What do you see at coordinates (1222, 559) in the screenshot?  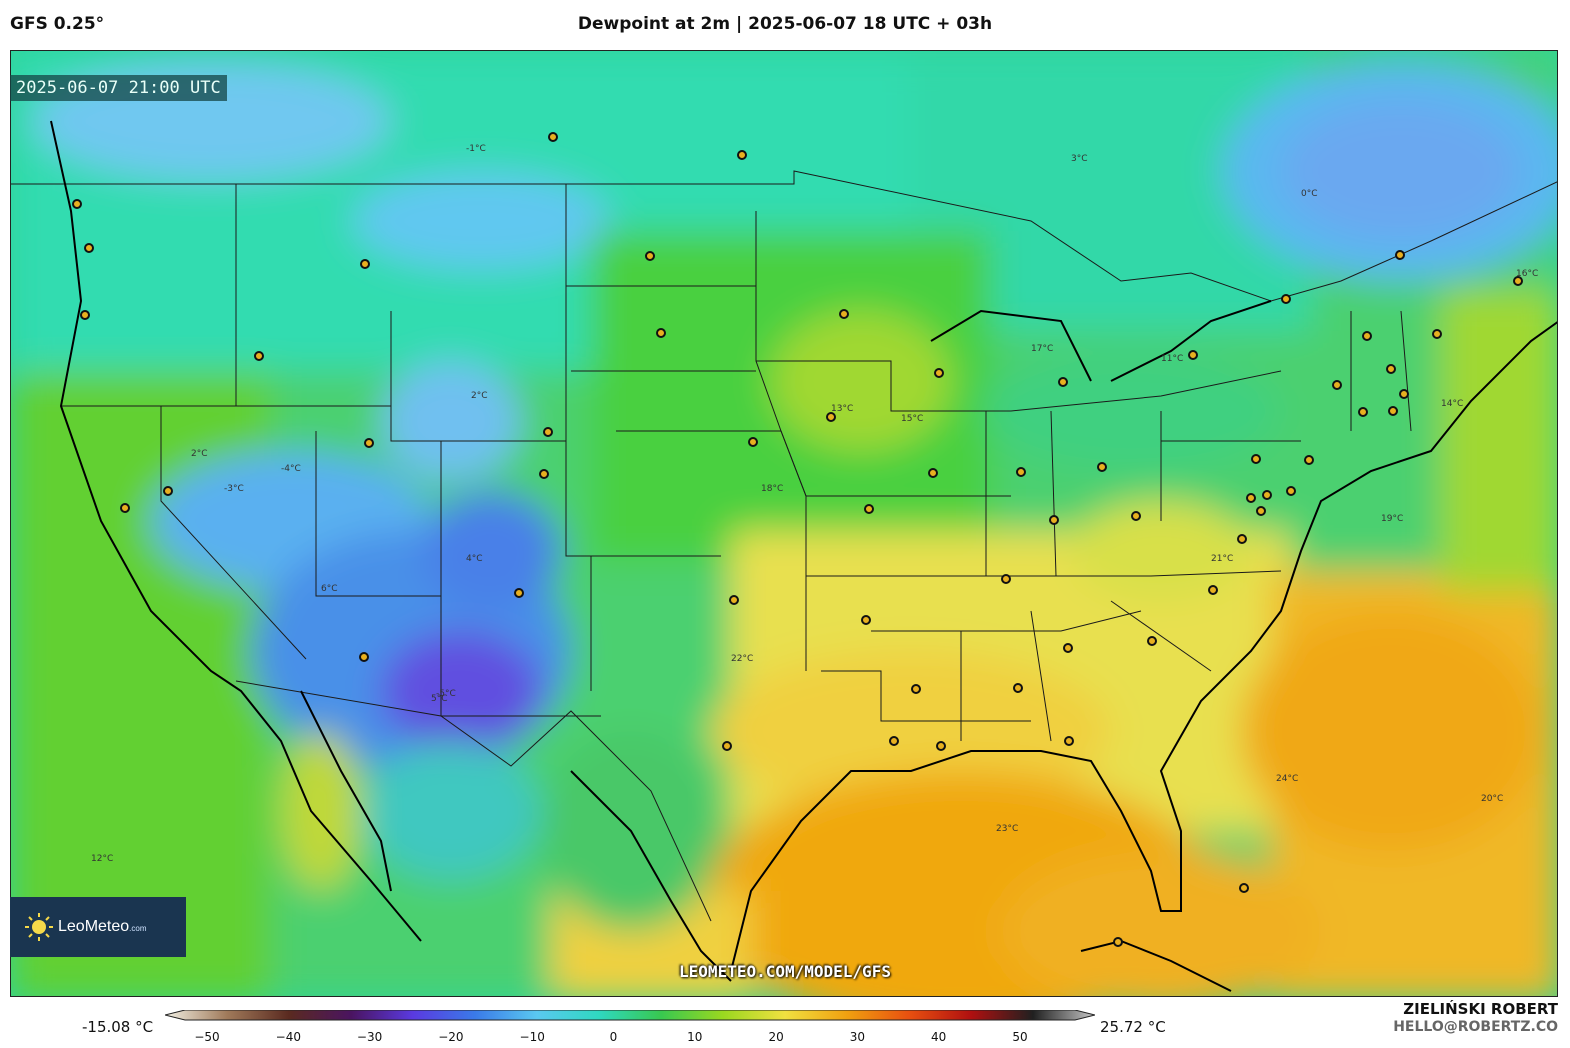 I see `isotherm-label: 21°C` at bounding box center [1222, 559].